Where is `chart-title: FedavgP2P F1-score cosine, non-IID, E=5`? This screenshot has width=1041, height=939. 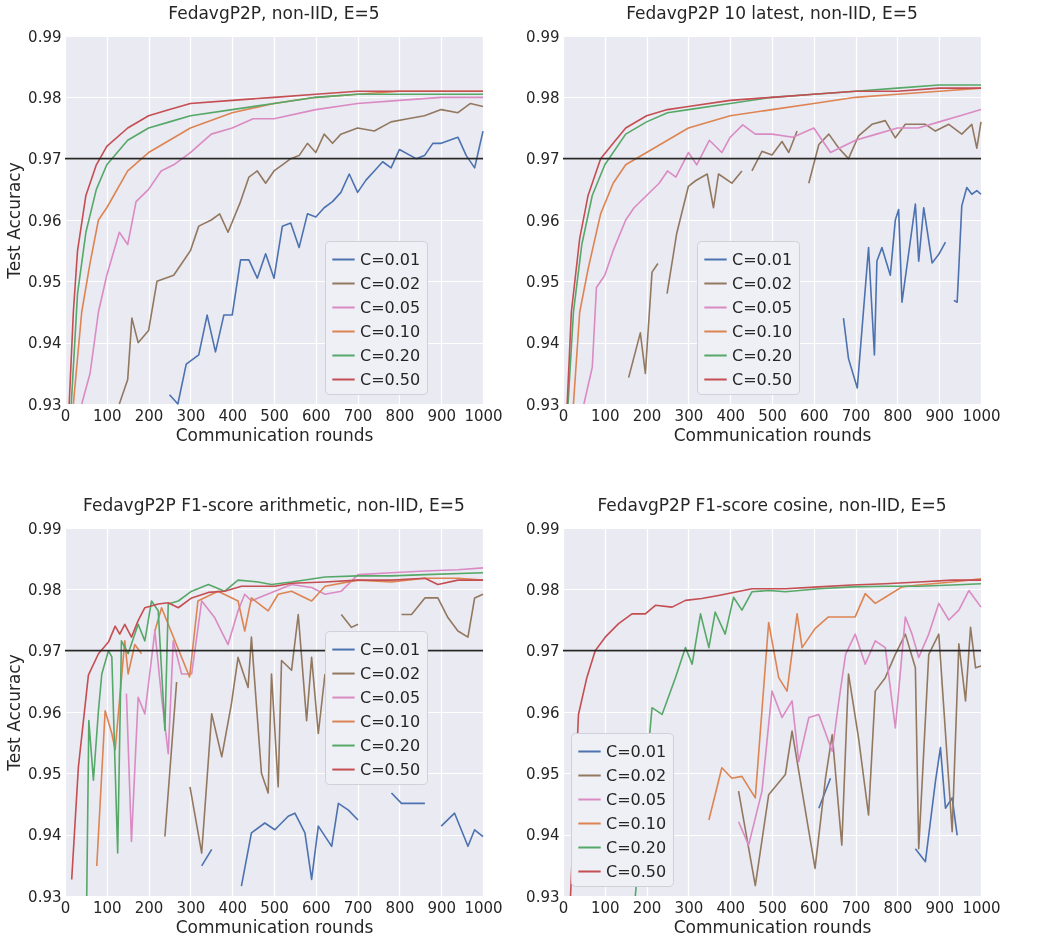
chart-title: FedavgP2P F1-score cosine, non-IID, E=5 is located at coordinates (772, 505).